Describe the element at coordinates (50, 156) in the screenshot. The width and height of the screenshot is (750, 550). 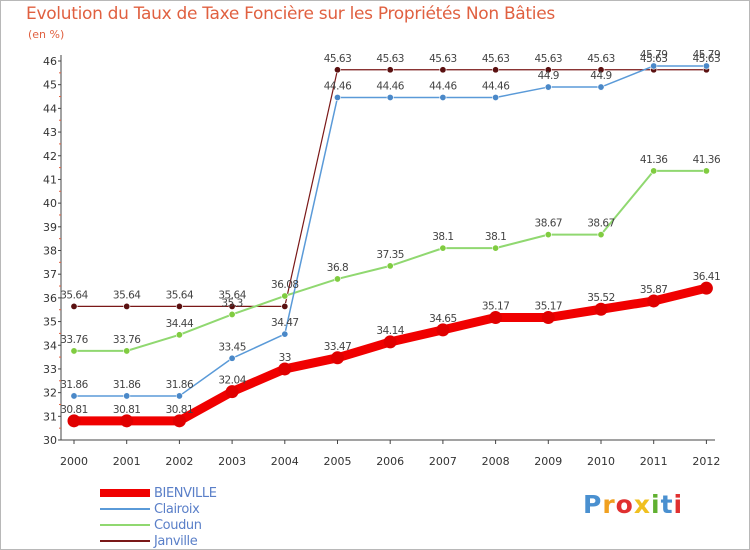
I see `y-tick-label: 42` at that location.